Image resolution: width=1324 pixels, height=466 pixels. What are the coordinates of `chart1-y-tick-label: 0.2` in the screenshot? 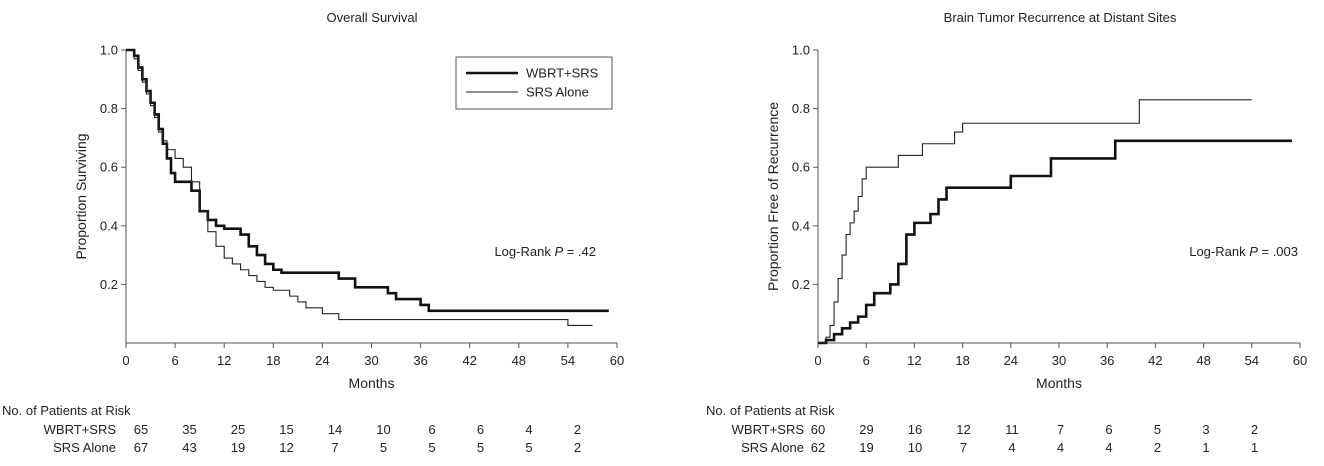 It's located at (109, 284).